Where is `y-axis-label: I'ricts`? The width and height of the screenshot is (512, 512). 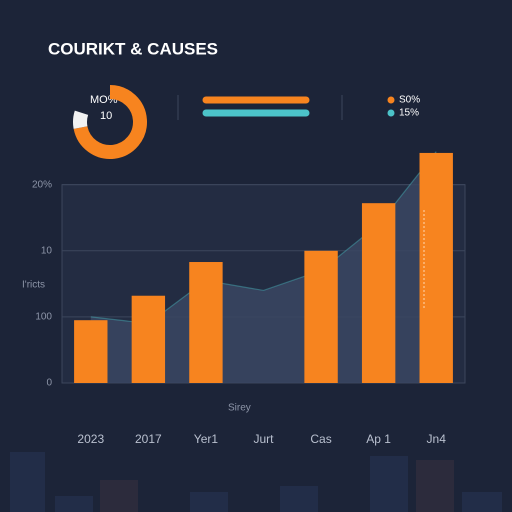
y-axis-label: I'ricts is located at coordinates (33, 285).